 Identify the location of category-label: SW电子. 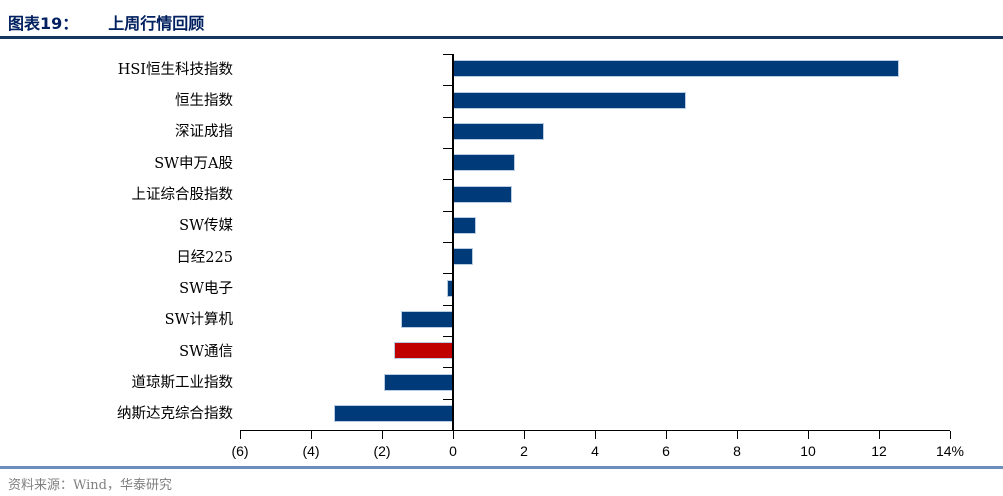
(206, 289).